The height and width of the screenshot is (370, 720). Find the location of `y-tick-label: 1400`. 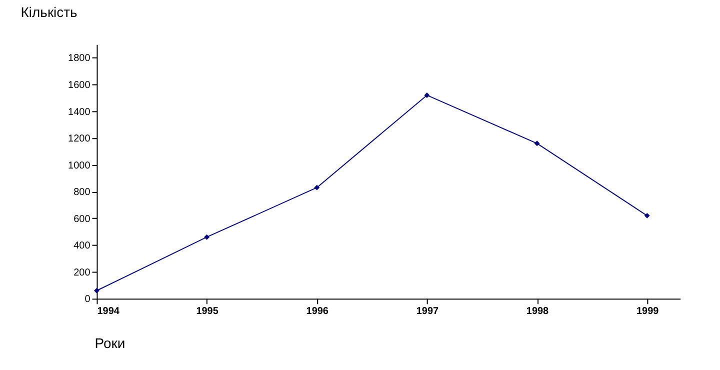

y-tick-label: 1400 is located at coordinates (79, 112).